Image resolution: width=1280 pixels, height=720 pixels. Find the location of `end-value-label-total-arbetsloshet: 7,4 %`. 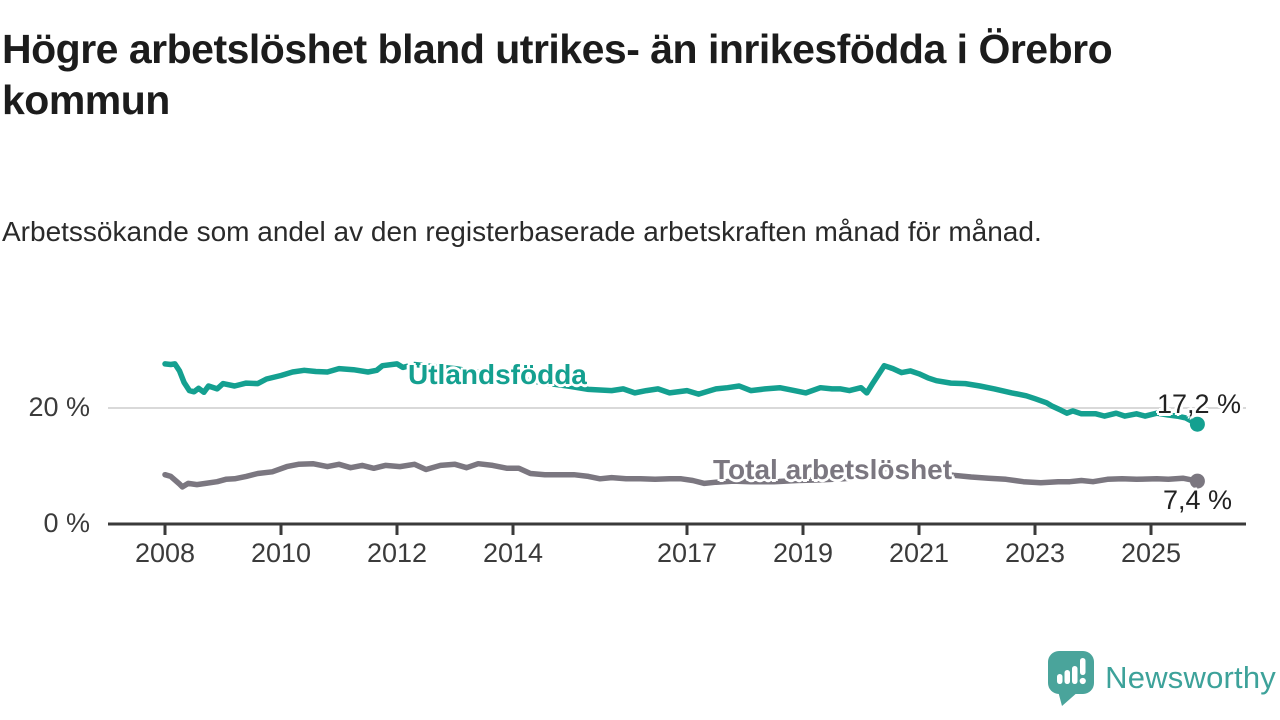

end-value-label-total-arbetsloshet: 7,4 % is located at coordinates (1198, 500).